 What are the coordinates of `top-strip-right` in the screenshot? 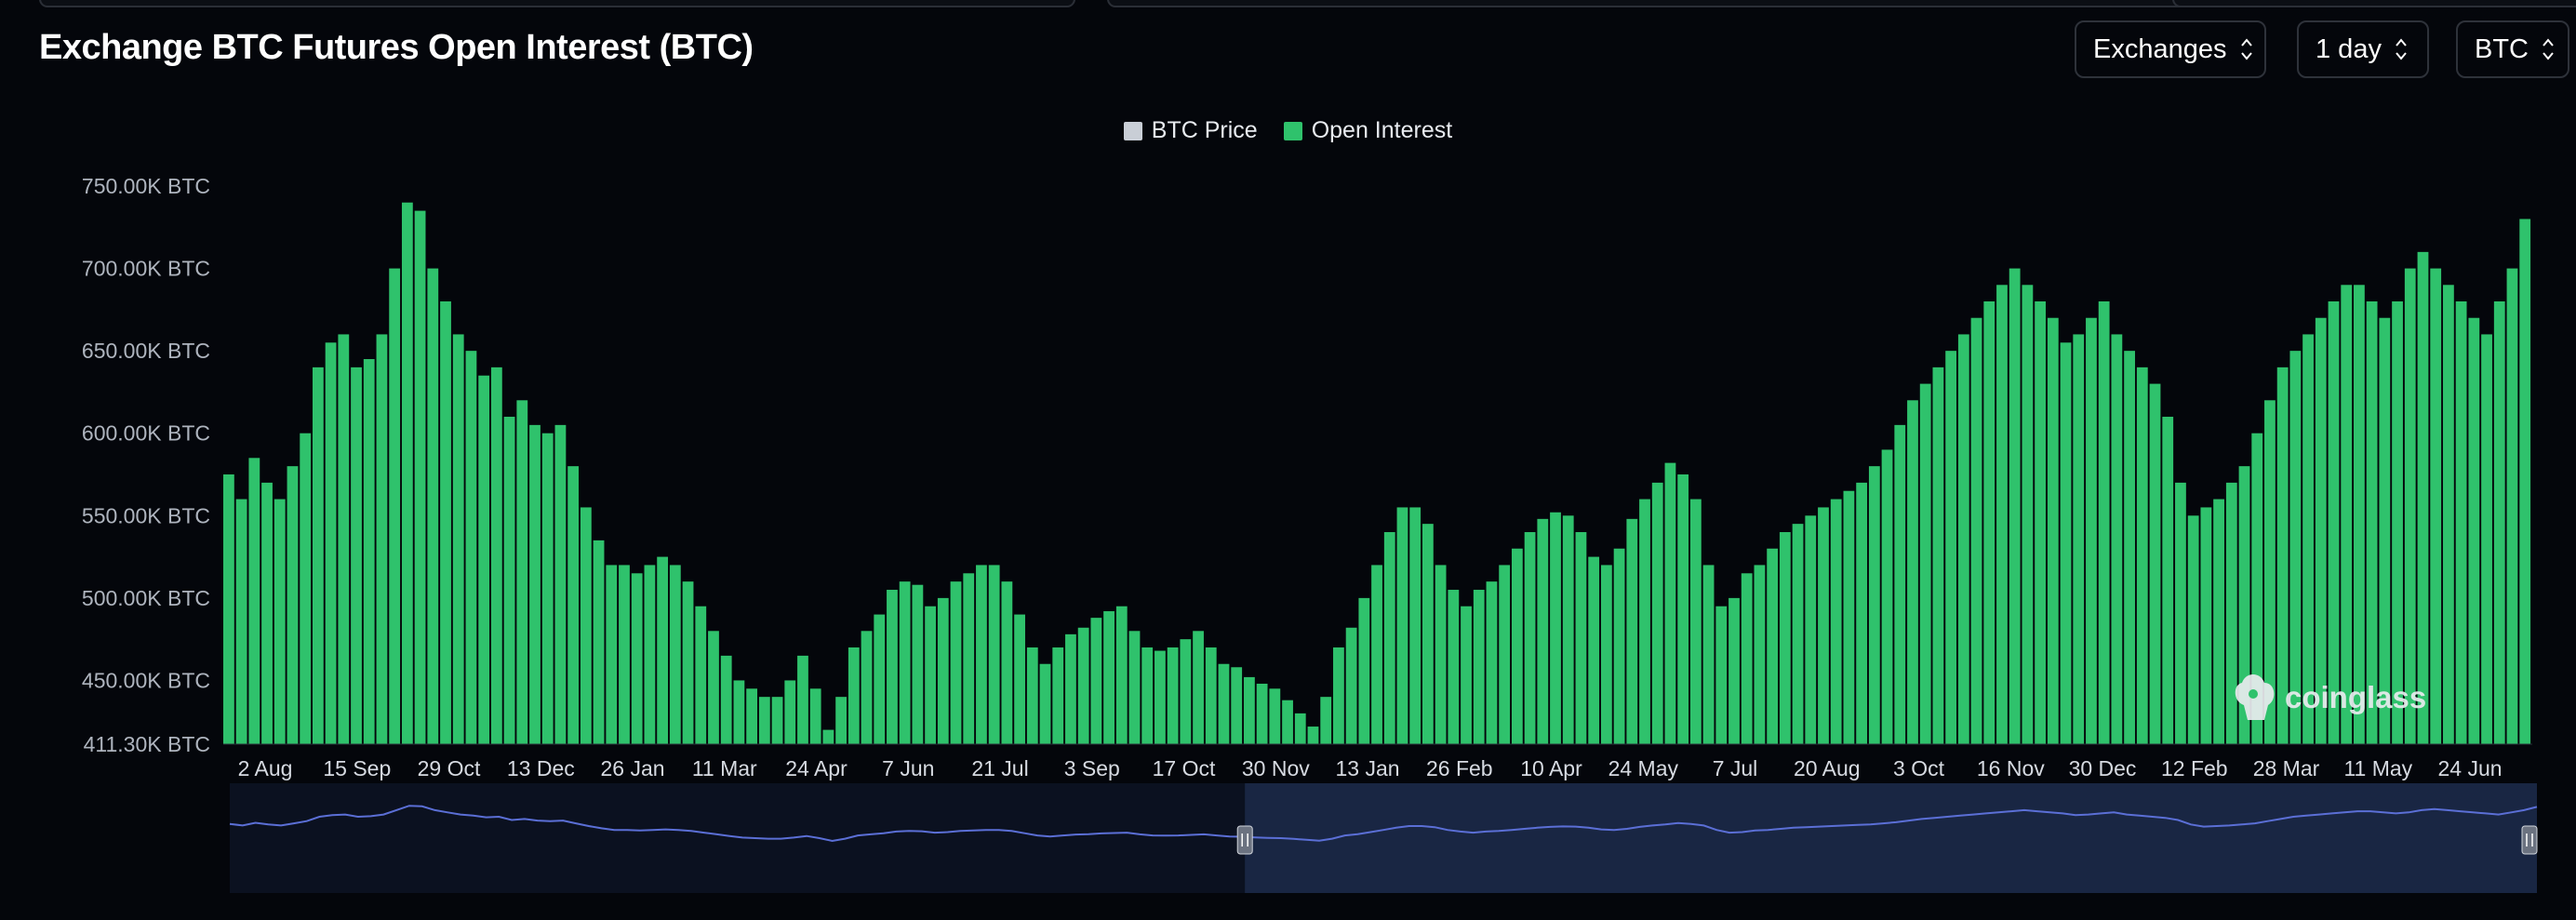 It's located at (2374, 3).